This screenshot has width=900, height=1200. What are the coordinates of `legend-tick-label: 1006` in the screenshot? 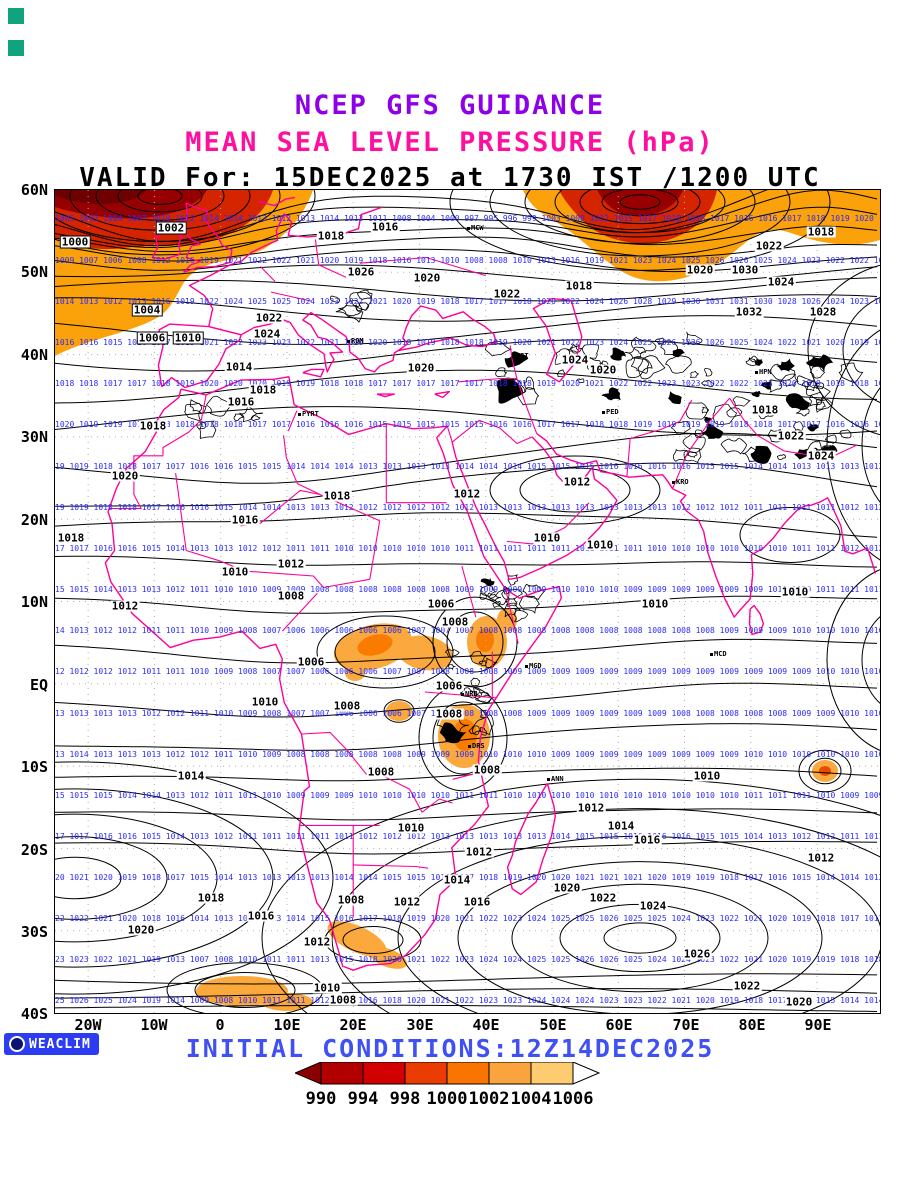 It's located at (573, 1099).